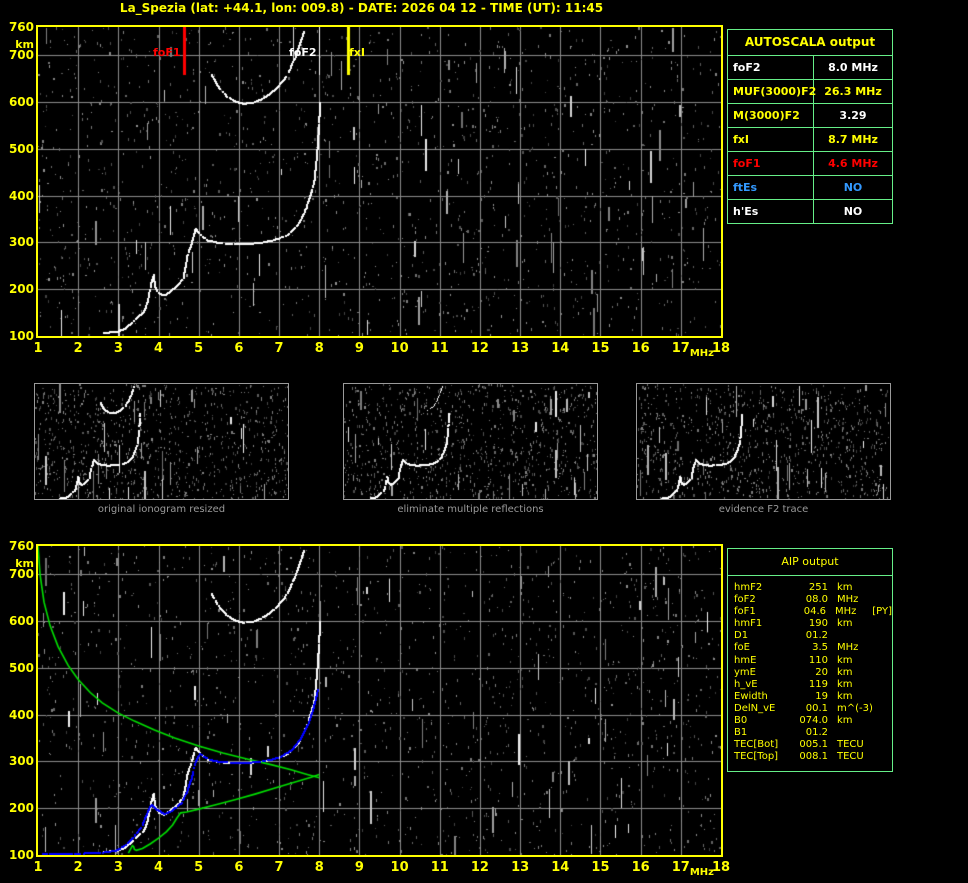 This screenshot has width=968, height=883. I want to click on aip-param-name: B0, so click(741, 721).